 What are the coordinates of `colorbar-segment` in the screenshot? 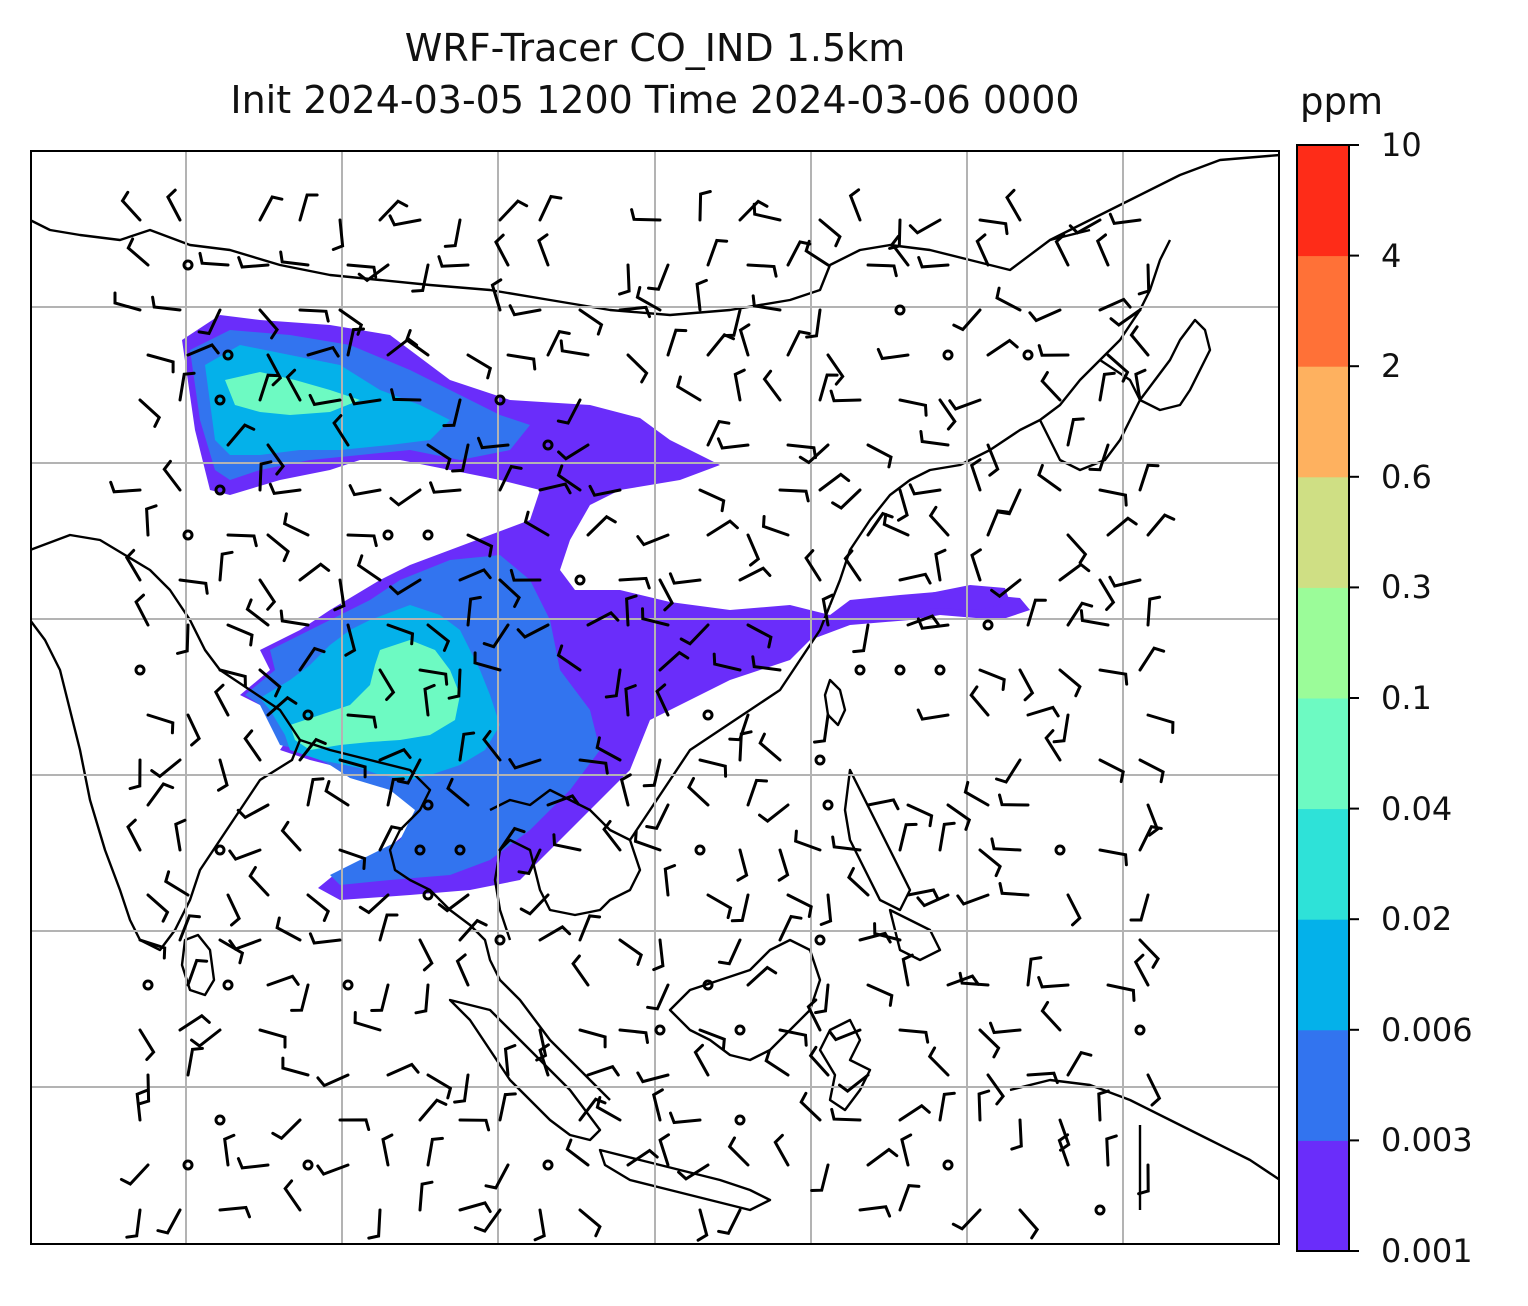 It's located at (1323, 975).